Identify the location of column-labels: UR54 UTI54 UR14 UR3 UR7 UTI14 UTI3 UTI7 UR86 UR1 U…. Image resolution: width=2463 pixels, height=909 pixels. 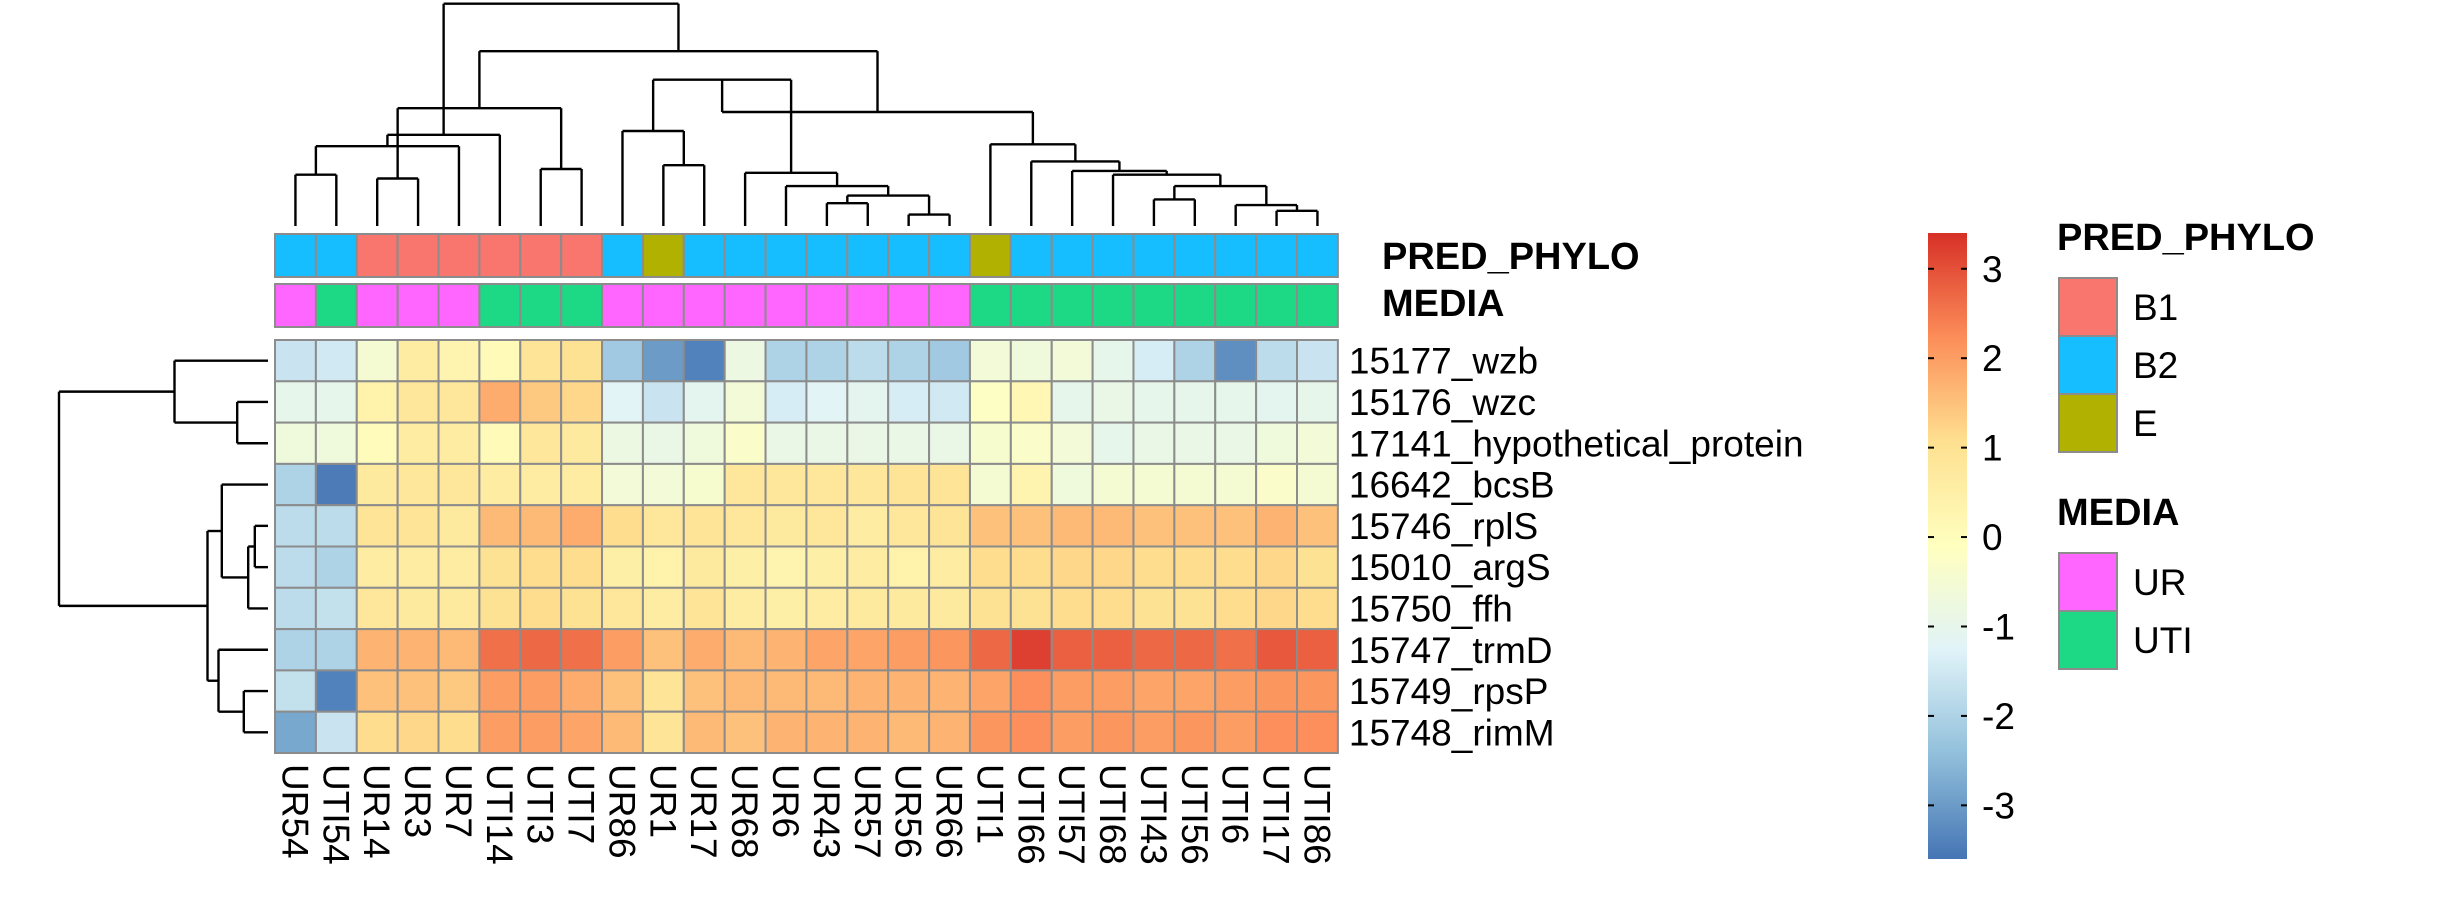
(805, 814).